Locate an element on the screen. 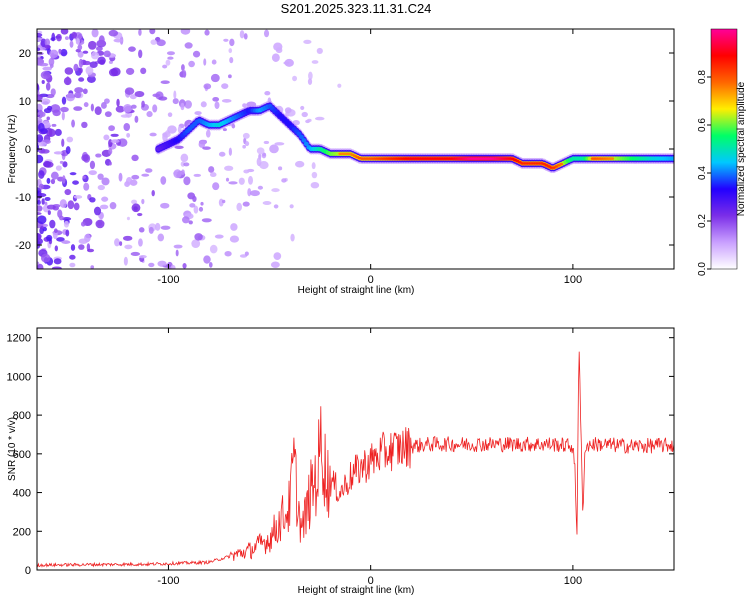  y-tick-label: -20 is located at coordinates (23, 246).